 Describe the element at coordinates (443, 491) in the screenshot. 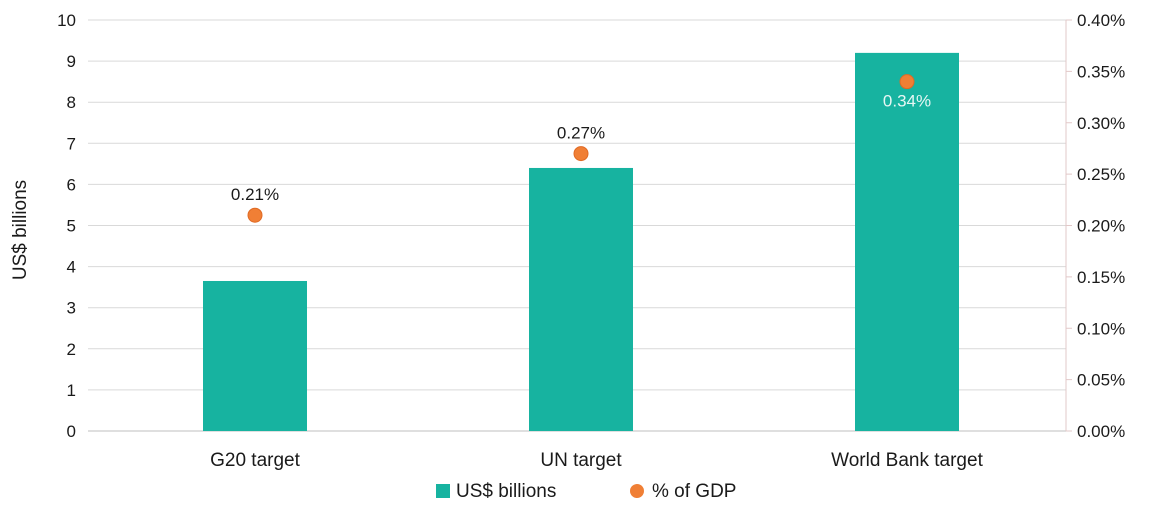

I see `legend-swatch-bars` at that location.